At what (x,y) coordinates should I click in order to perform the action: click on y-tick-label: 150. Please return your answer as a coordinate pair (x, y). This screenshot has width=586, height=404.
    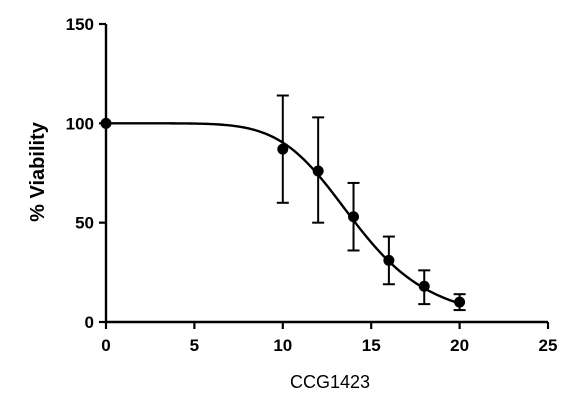
    Looking at the image, I should click on (80, 24).